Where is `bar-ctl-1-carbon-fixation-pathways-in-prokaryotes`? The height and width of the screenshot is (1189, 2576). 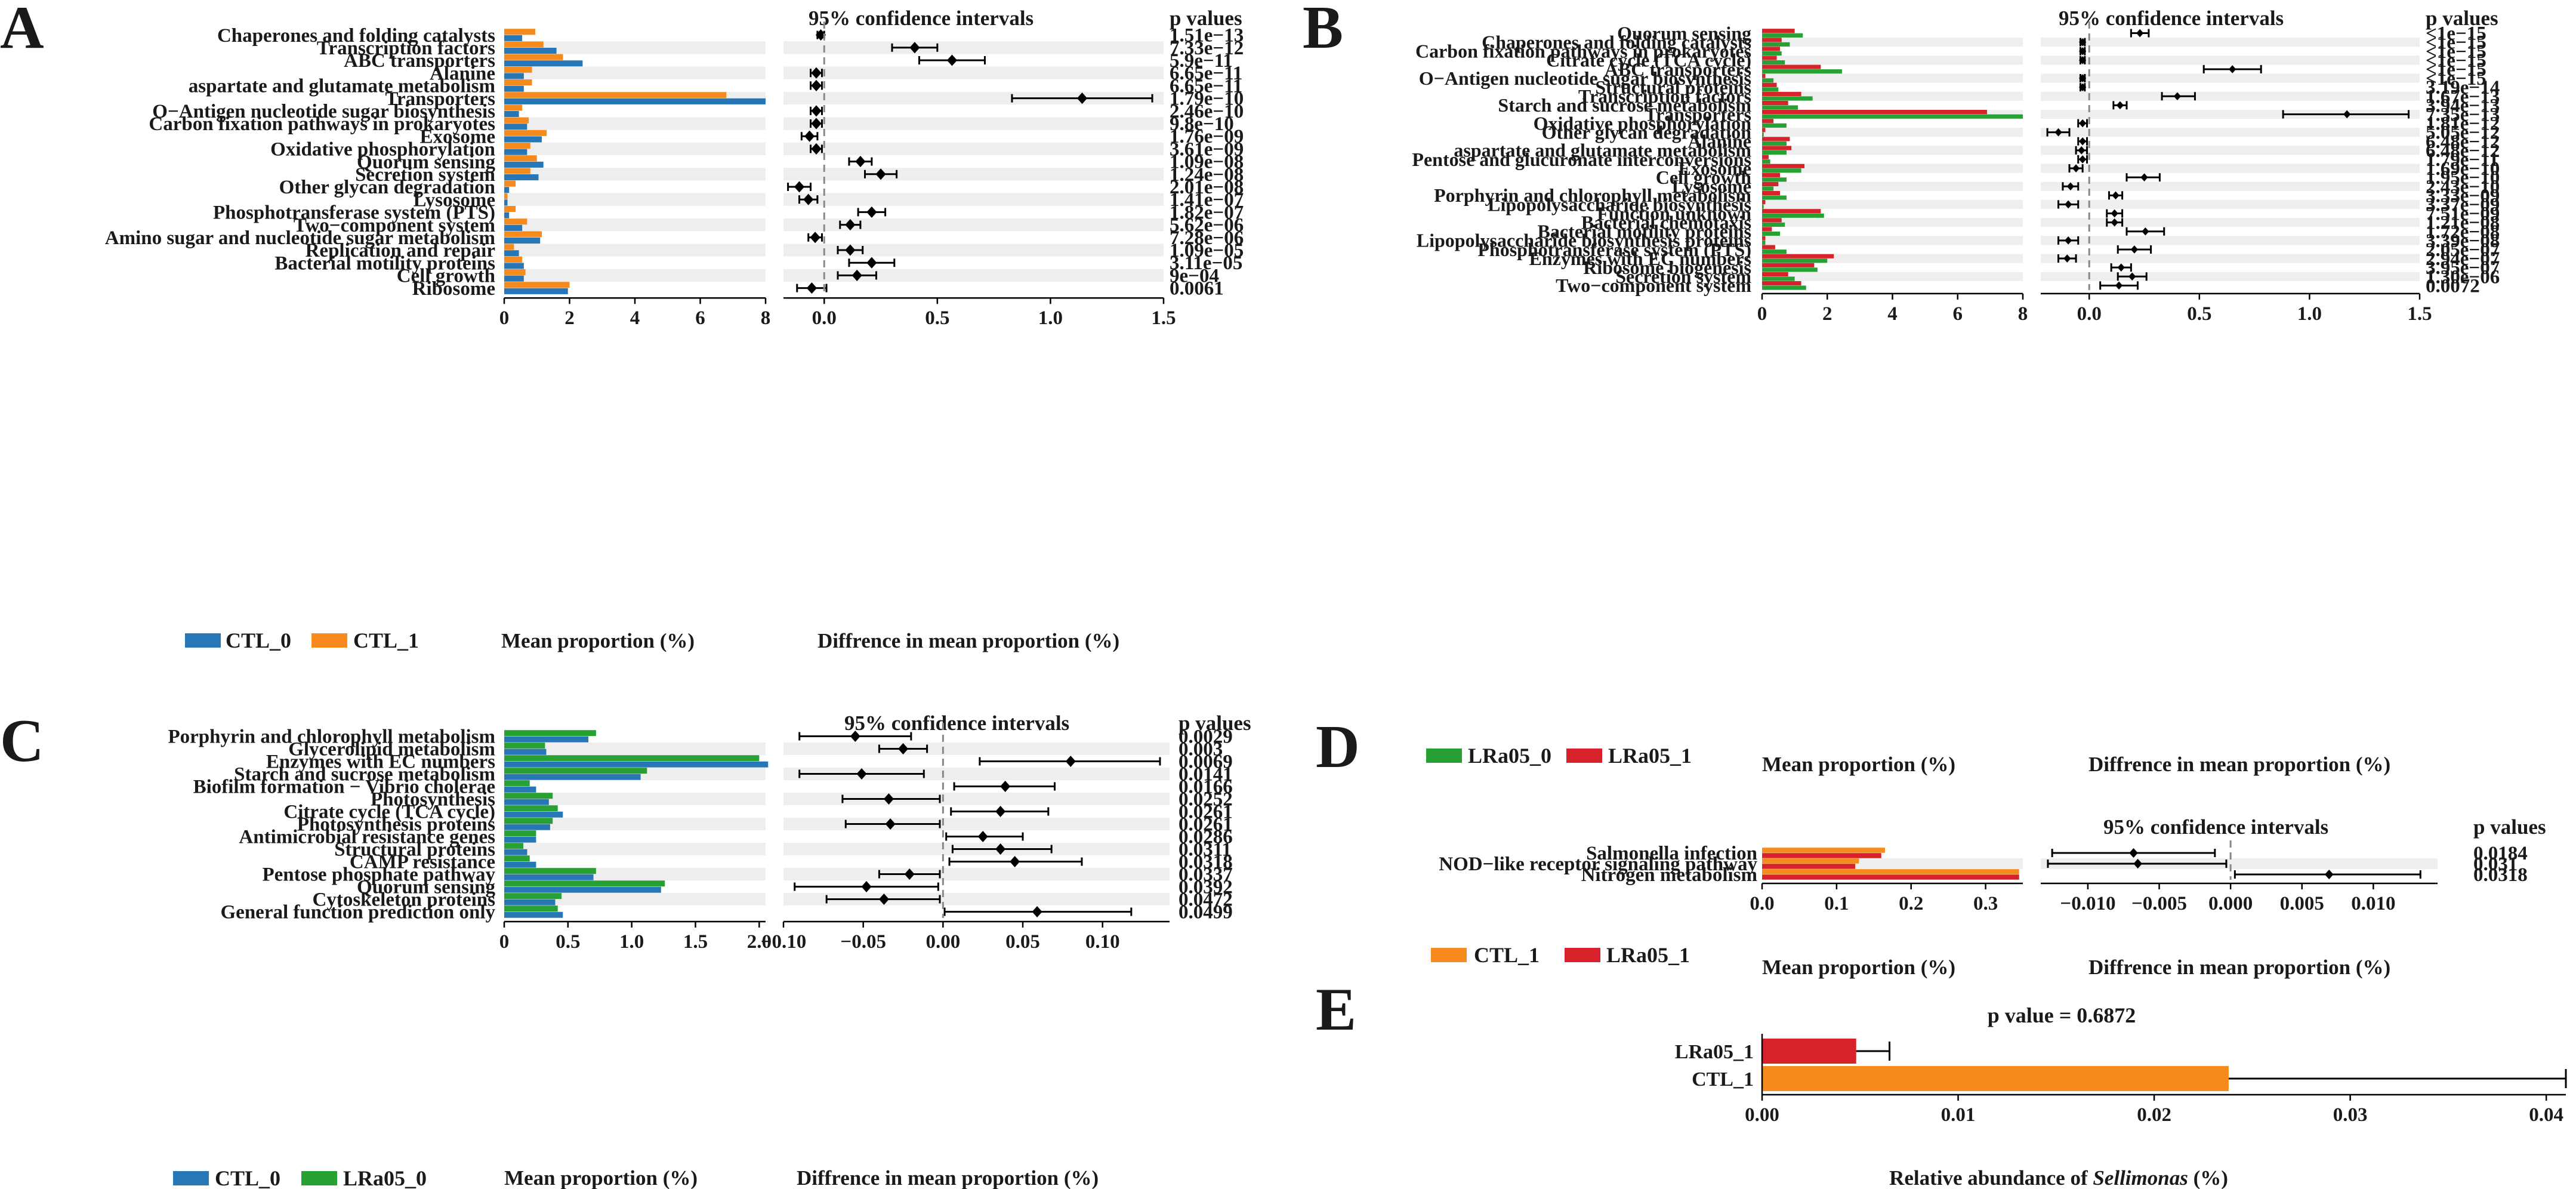
bar-ctl-1-carbon-fixation-pathways-in-prokaryotes is located at coordinates (516, 120).